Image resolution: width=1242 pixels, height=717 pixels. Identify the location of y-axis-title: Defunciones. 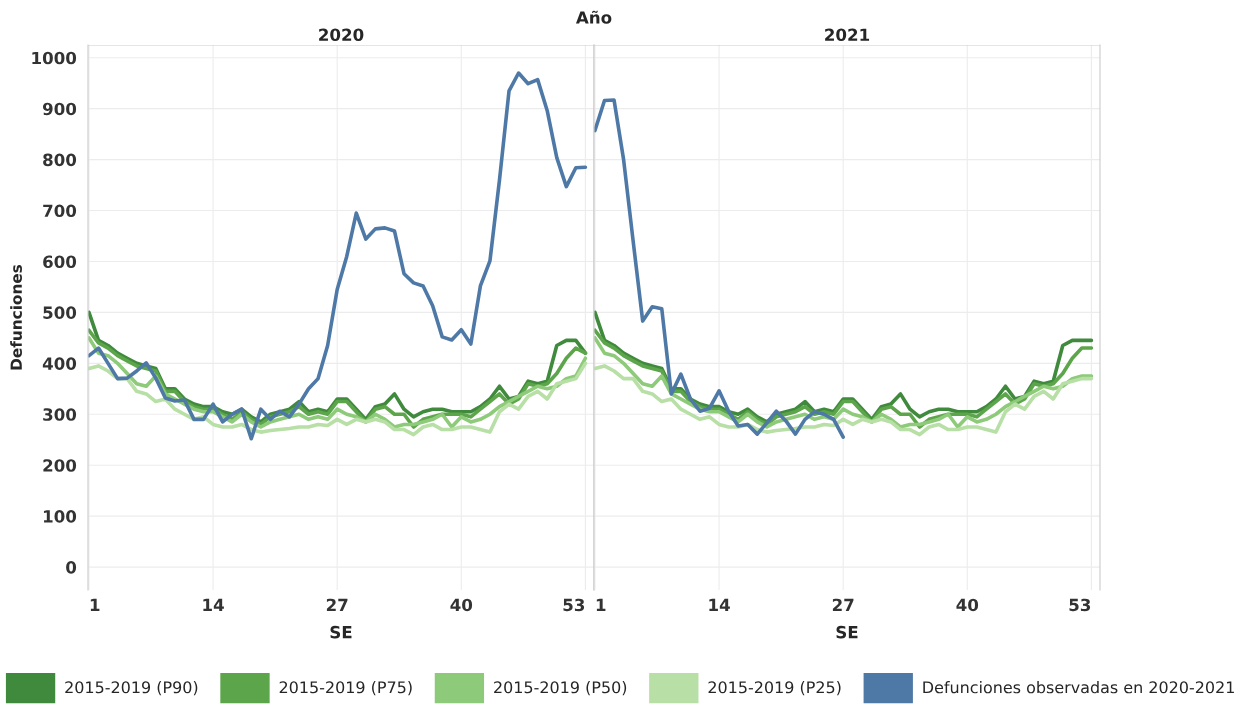
(16, 317).